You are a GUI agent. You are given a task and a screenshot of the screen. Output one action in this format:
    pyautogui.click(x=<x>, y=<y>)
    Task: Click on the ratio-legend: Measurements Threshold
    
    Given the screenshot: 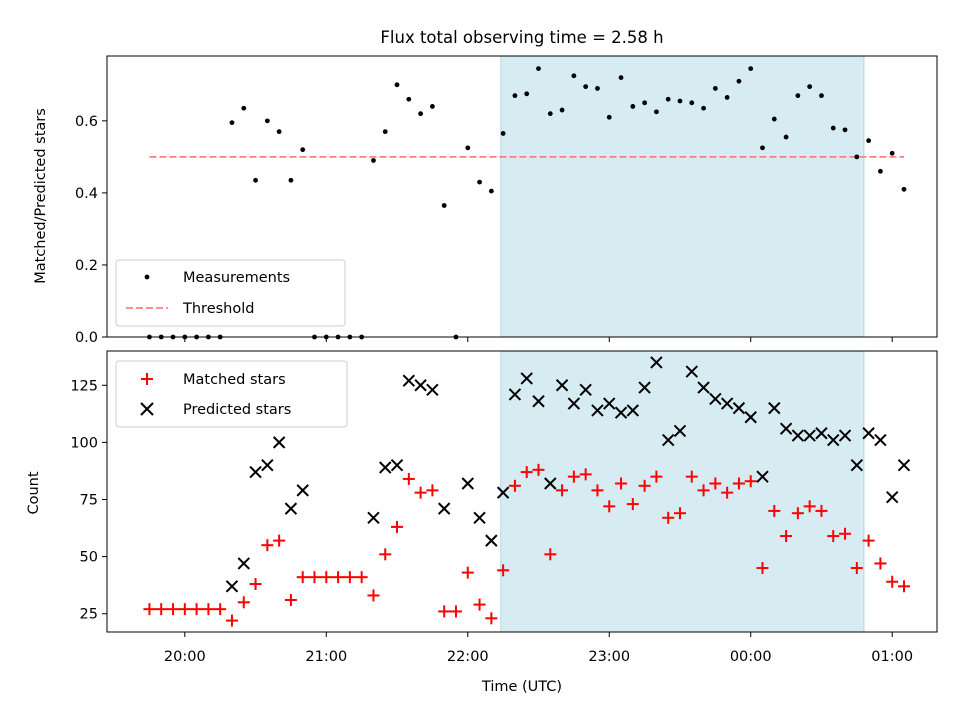 What is the action you would take?
    pyautogui.click(x=230, y=293)
    